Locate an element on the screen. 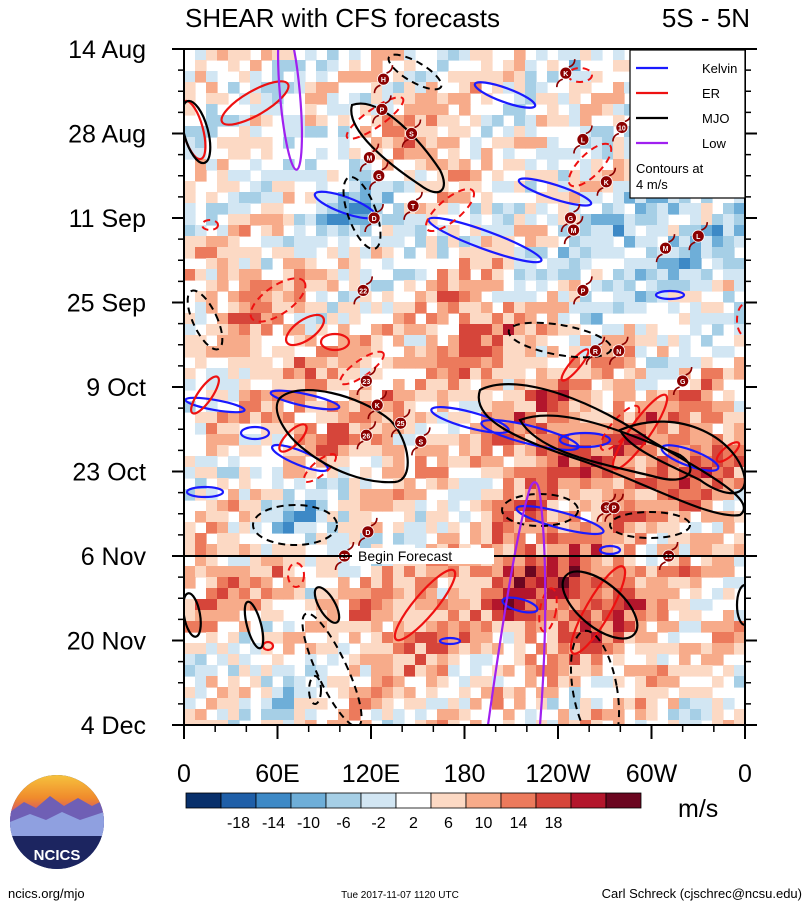 This screenshot has width=809, height=907. y-tick-label: 28 Aug is located at coordinates (107, 135).